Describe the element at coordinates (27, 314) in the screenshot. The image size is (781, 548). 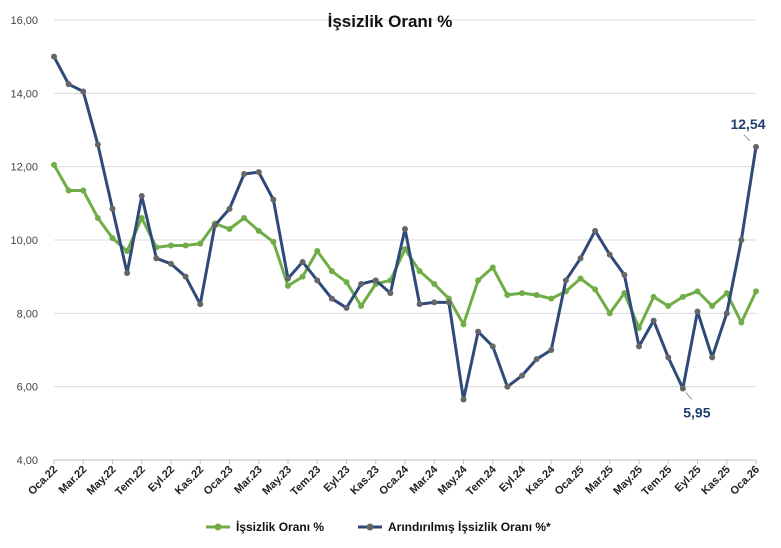
I see `y-tick-label: 8,00` at that location.